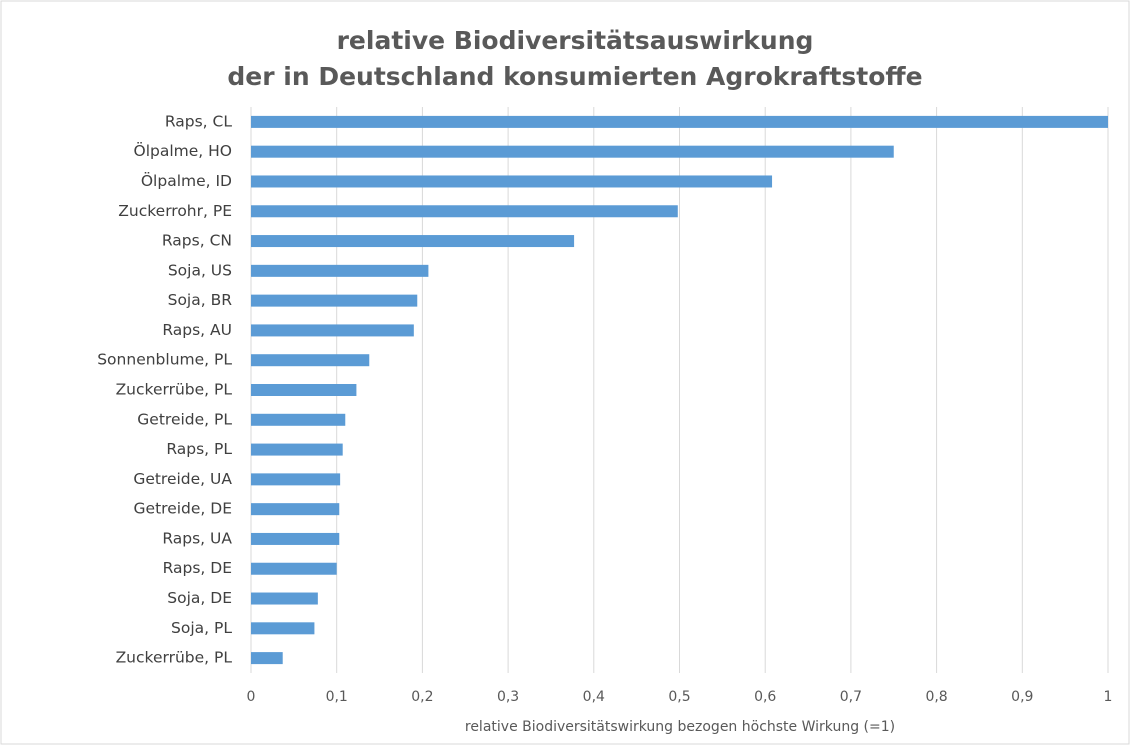 This screenshot has height=747, width=1132. I want to click on x-tick-label: 0,3, so click(508, 697).